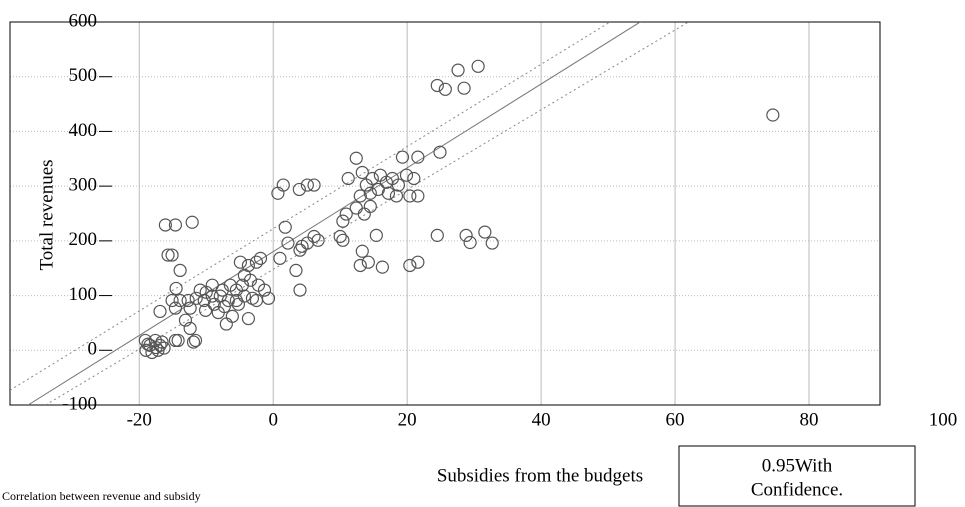  Describe the element at coordinates (675, 419) in the screenshot. I see `x-tick-label: 60` at that location.